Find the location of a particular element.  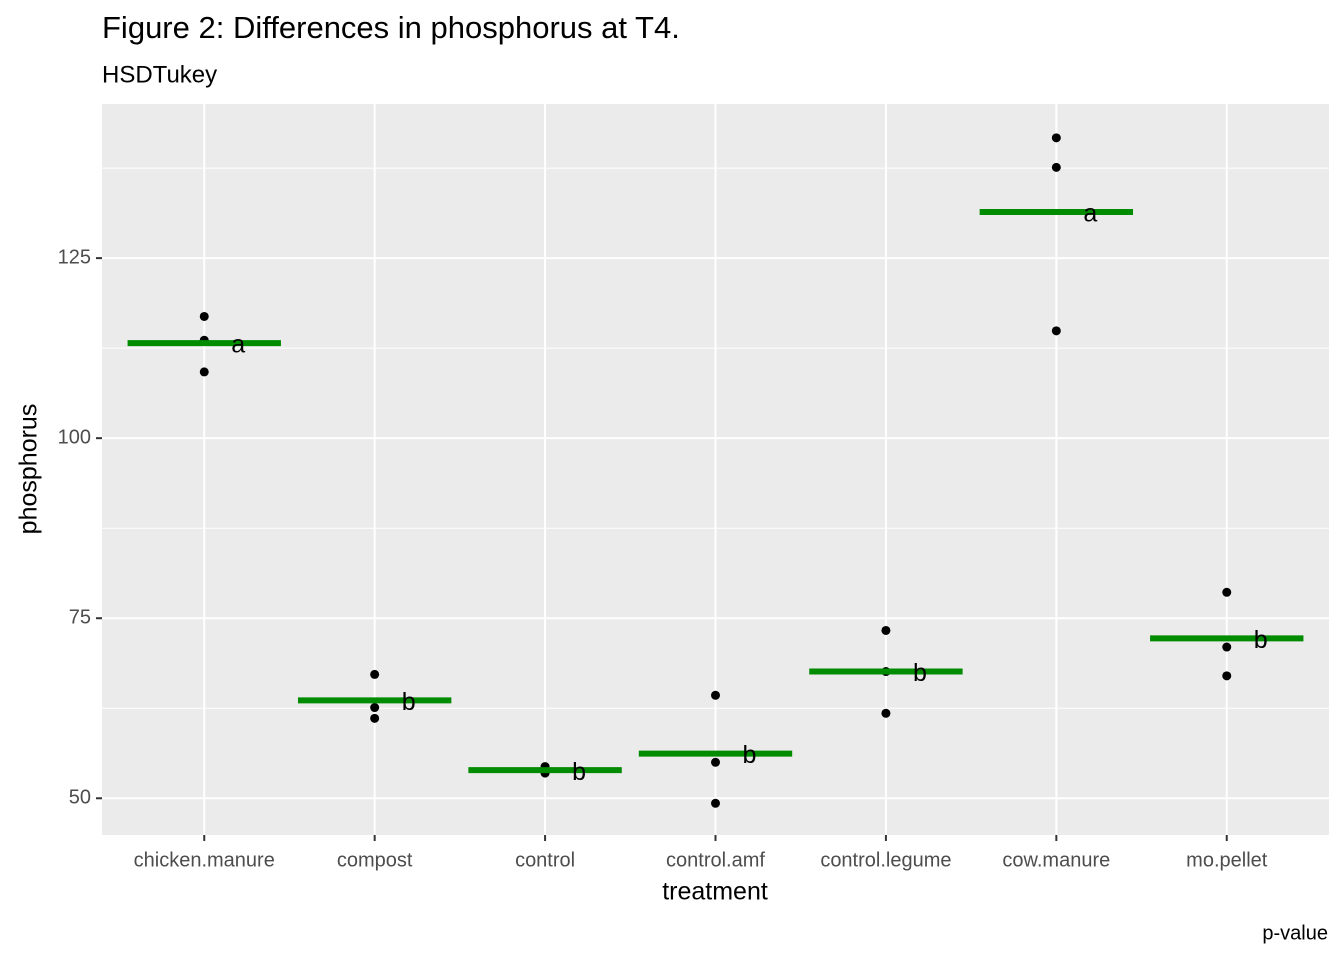

caption: p-value is located at coordinates (1295, 933).